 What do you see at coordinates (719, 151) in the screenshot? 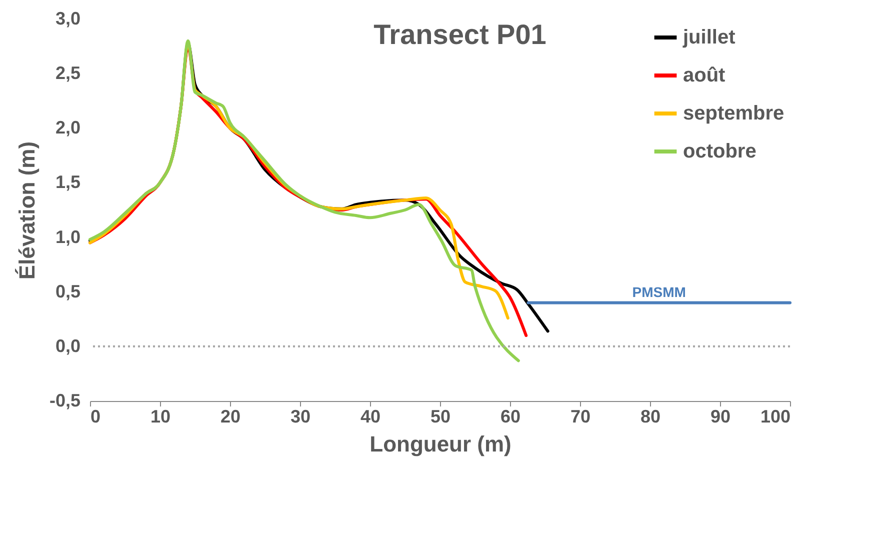
I see `legend-label: octobre` at bounding box center [719, 151].